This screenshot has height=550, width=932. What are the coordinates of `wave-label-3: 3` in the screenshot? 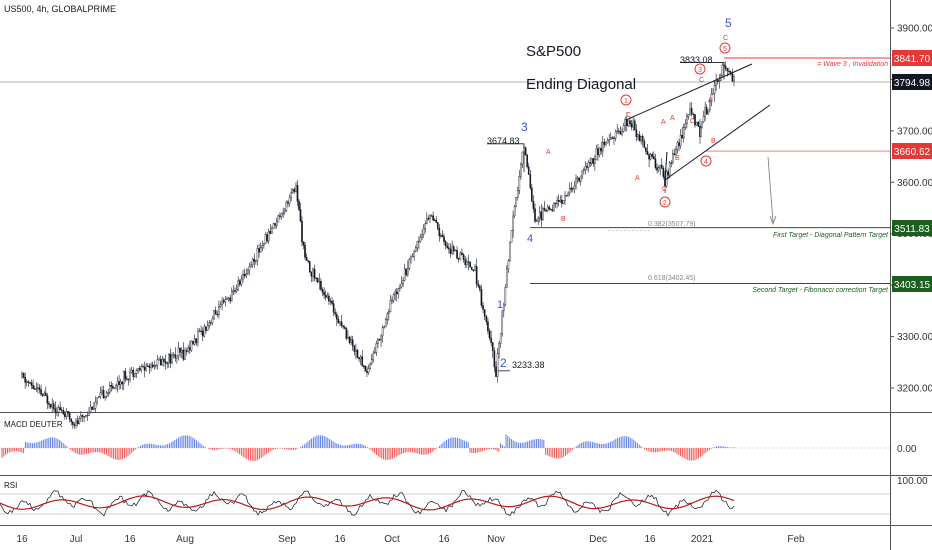 It's located at (524, 127).